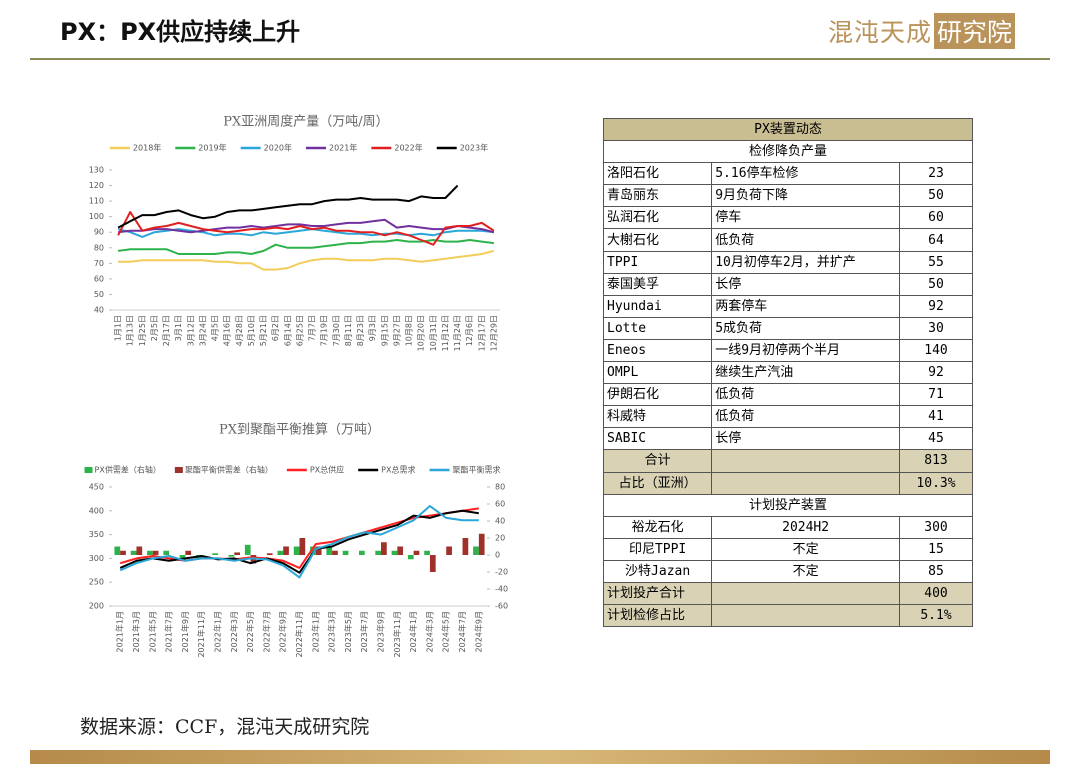  Describe the element at coordinates (657, 616) in the screenshot. I see `table-cell: 计划检修占比` at that location.